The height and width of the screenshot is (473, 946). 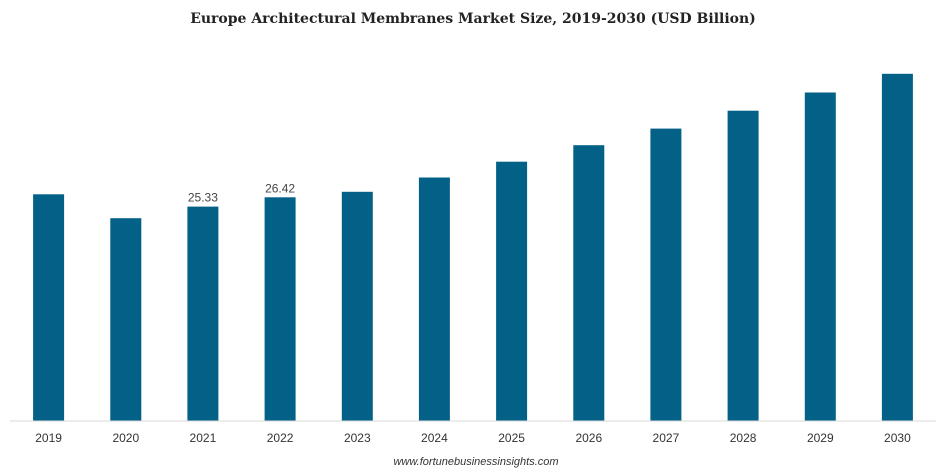 What do you see at coordinates (125, 438) in the screenshot?
I see `x-tick-label: 2020` at bounding box center [125, 438].